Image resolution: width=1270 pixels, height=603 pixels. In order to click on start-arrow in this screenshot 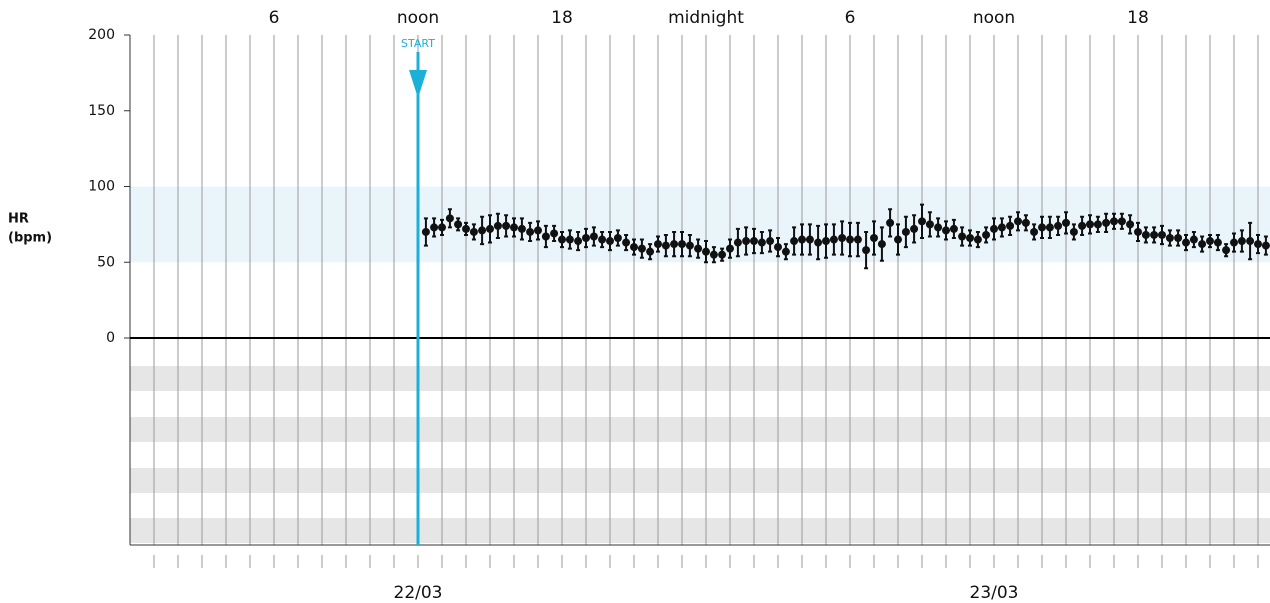, I will do `click(418, 84)`.